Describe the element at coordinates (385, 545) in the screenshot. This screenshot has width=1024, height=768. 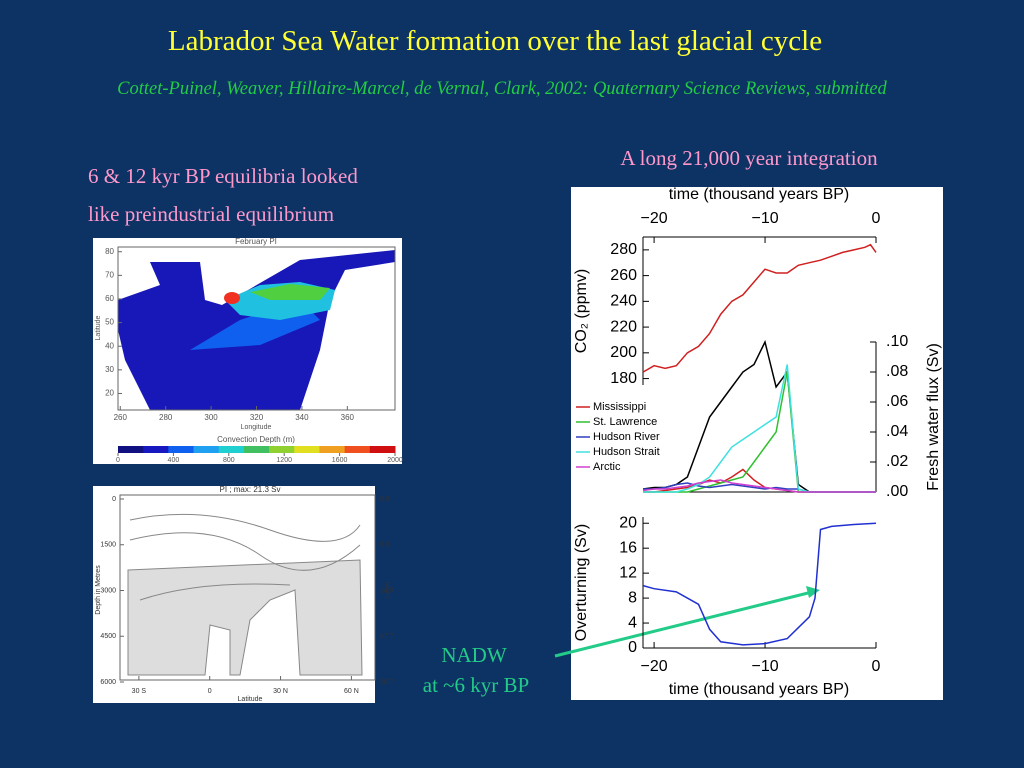
I see `level-label: 9.9` at that location.